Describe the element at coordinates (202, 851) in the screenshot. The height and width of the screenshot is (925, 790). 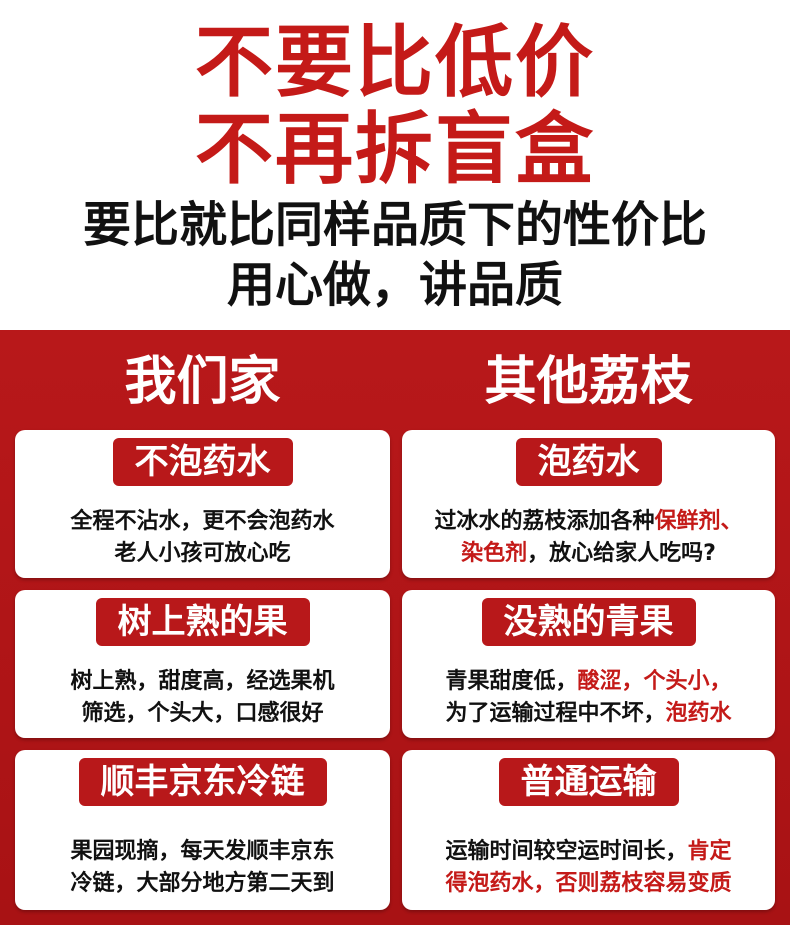
I see `our-card-desc-line1: 果园现摘，每天发顺丰京东` at that location.